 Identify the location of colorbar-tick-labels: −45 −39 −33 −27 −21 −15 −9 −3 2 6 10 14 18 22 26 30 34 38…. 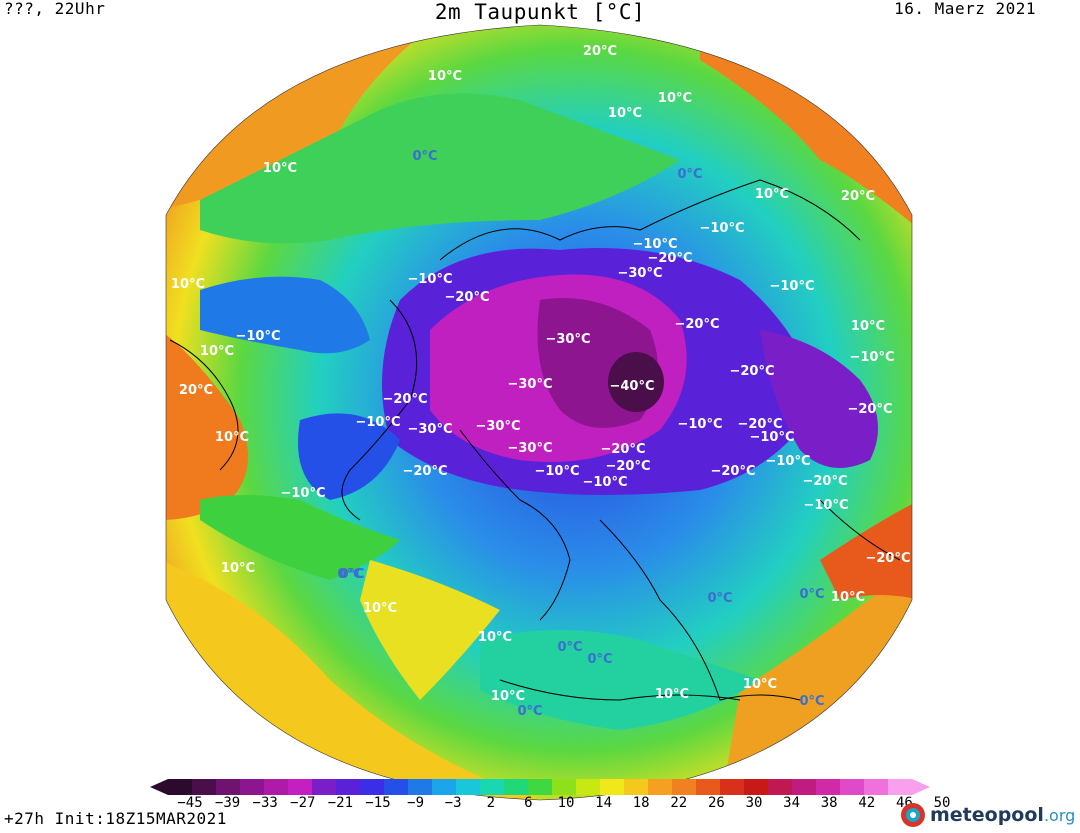
(558, 803).